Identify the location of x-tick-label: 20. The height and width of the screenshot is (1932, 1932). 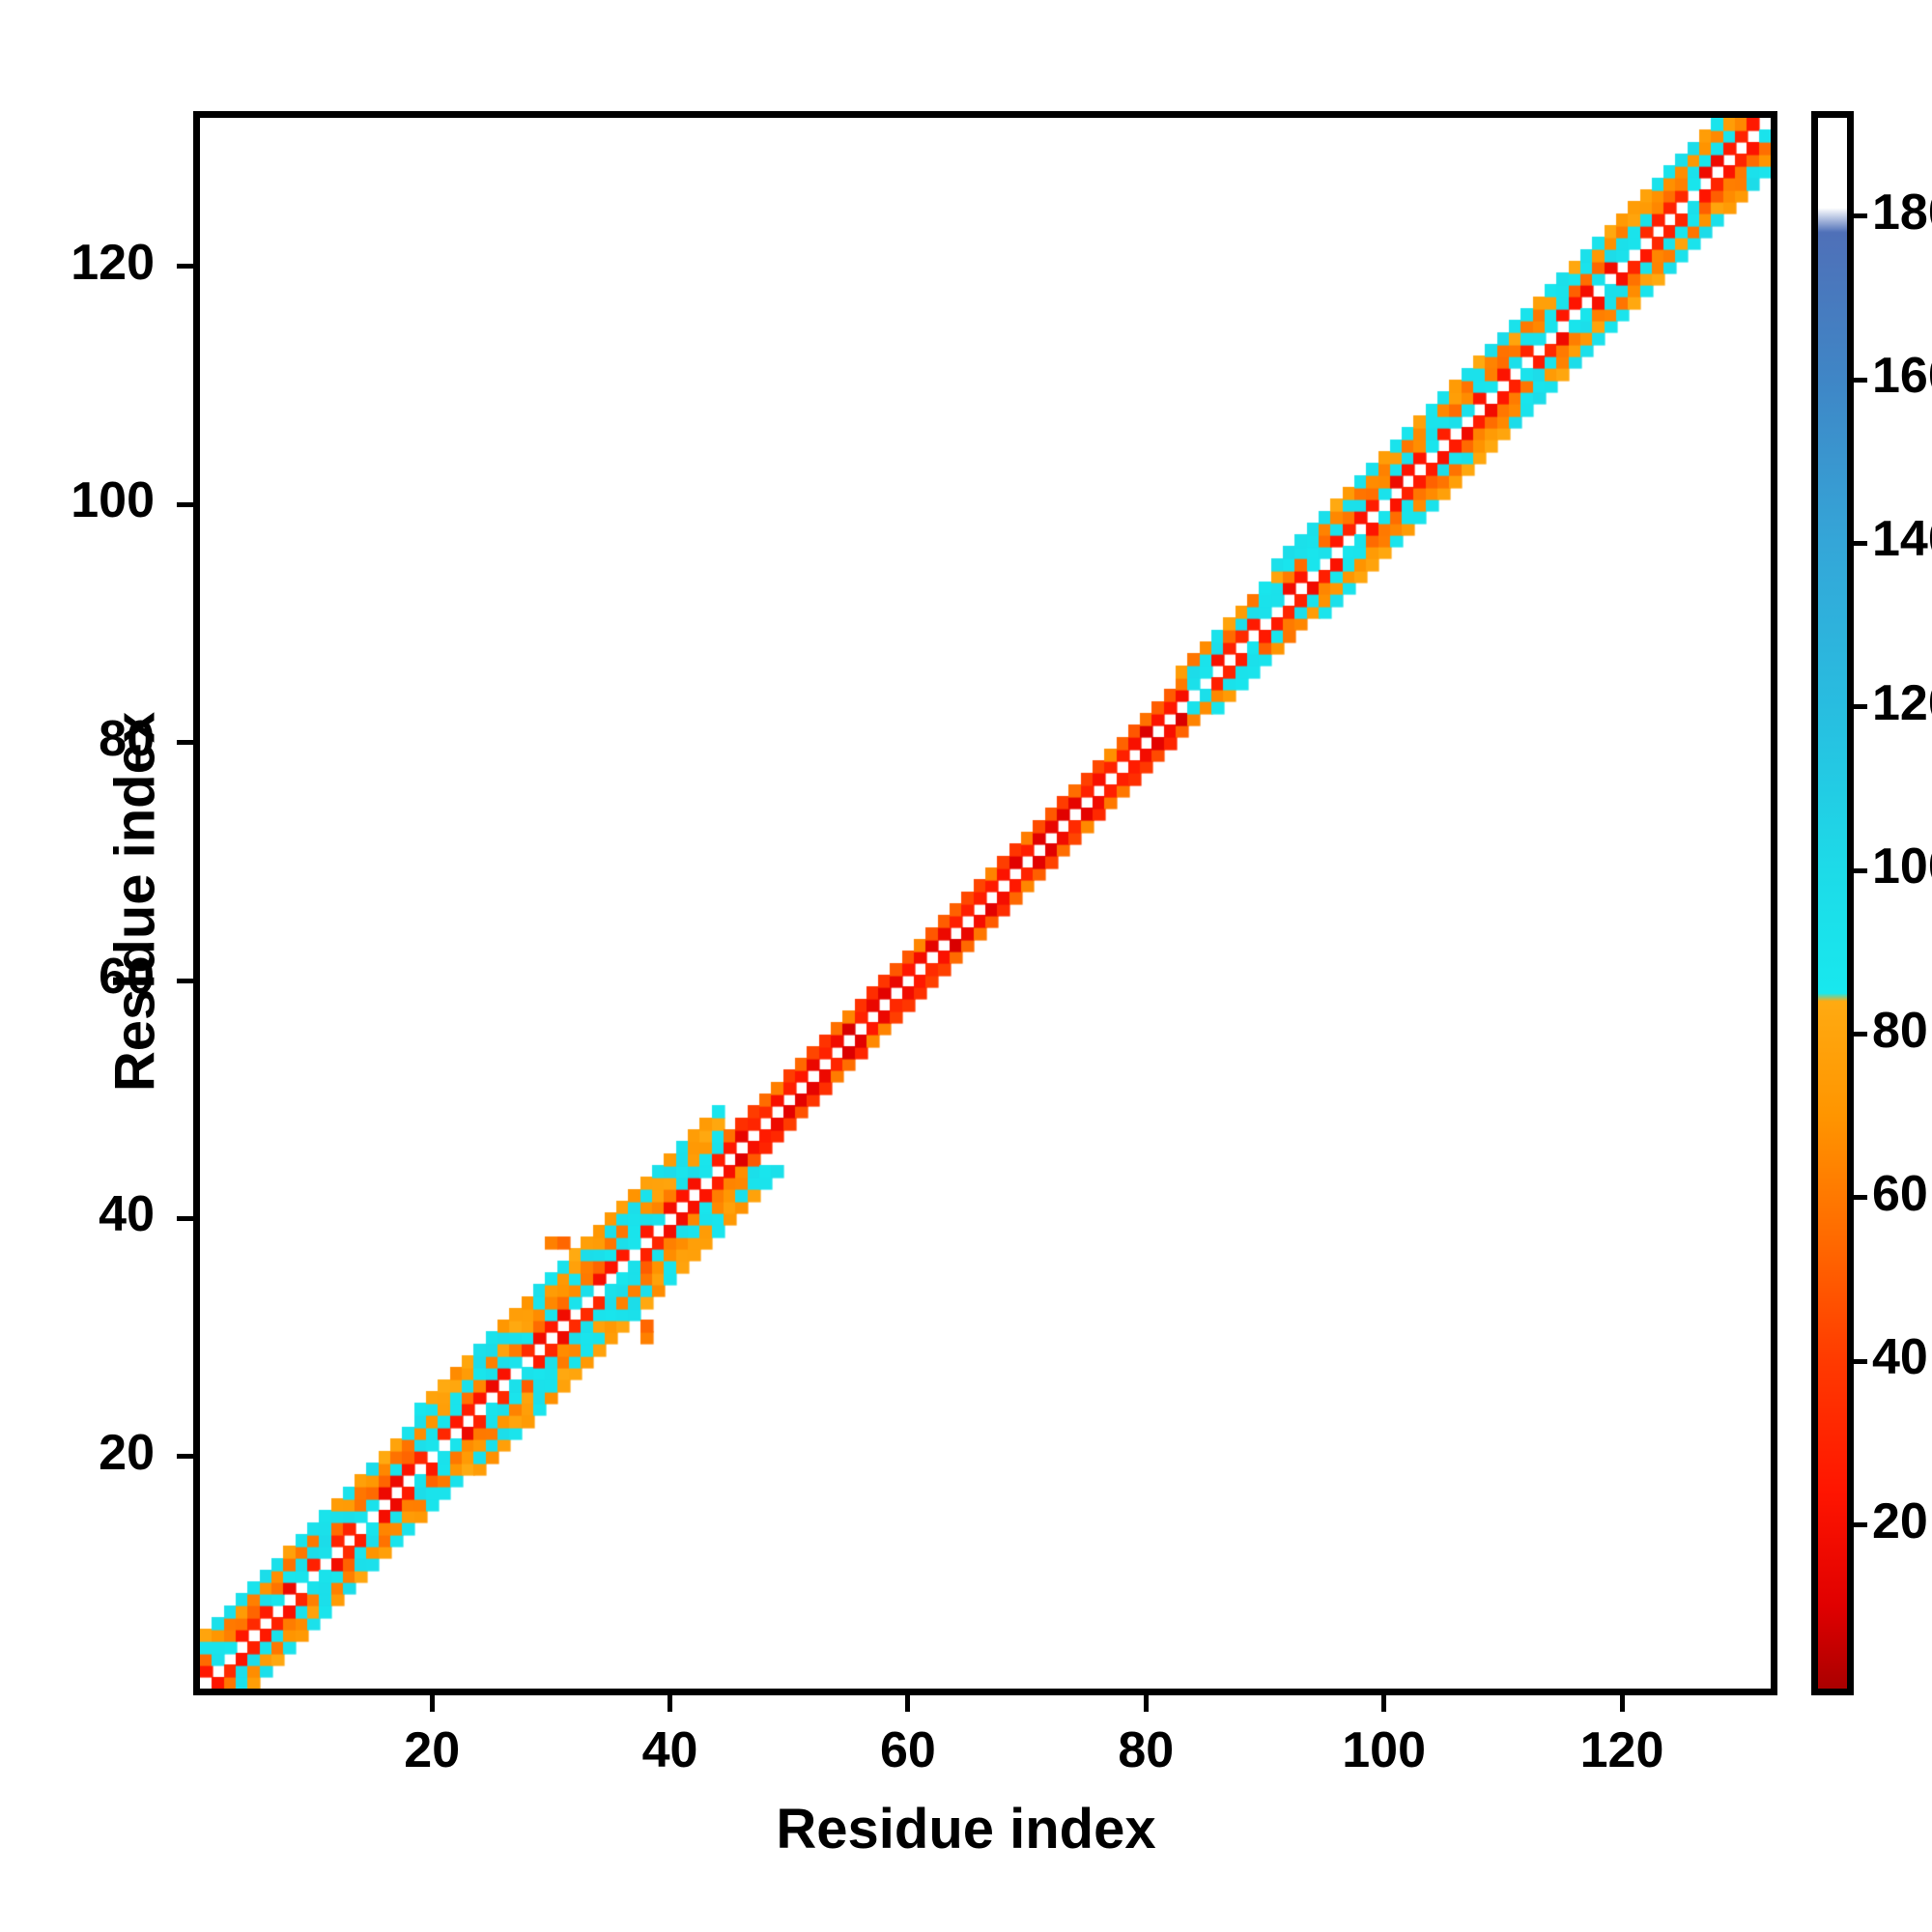
(432, 1750).